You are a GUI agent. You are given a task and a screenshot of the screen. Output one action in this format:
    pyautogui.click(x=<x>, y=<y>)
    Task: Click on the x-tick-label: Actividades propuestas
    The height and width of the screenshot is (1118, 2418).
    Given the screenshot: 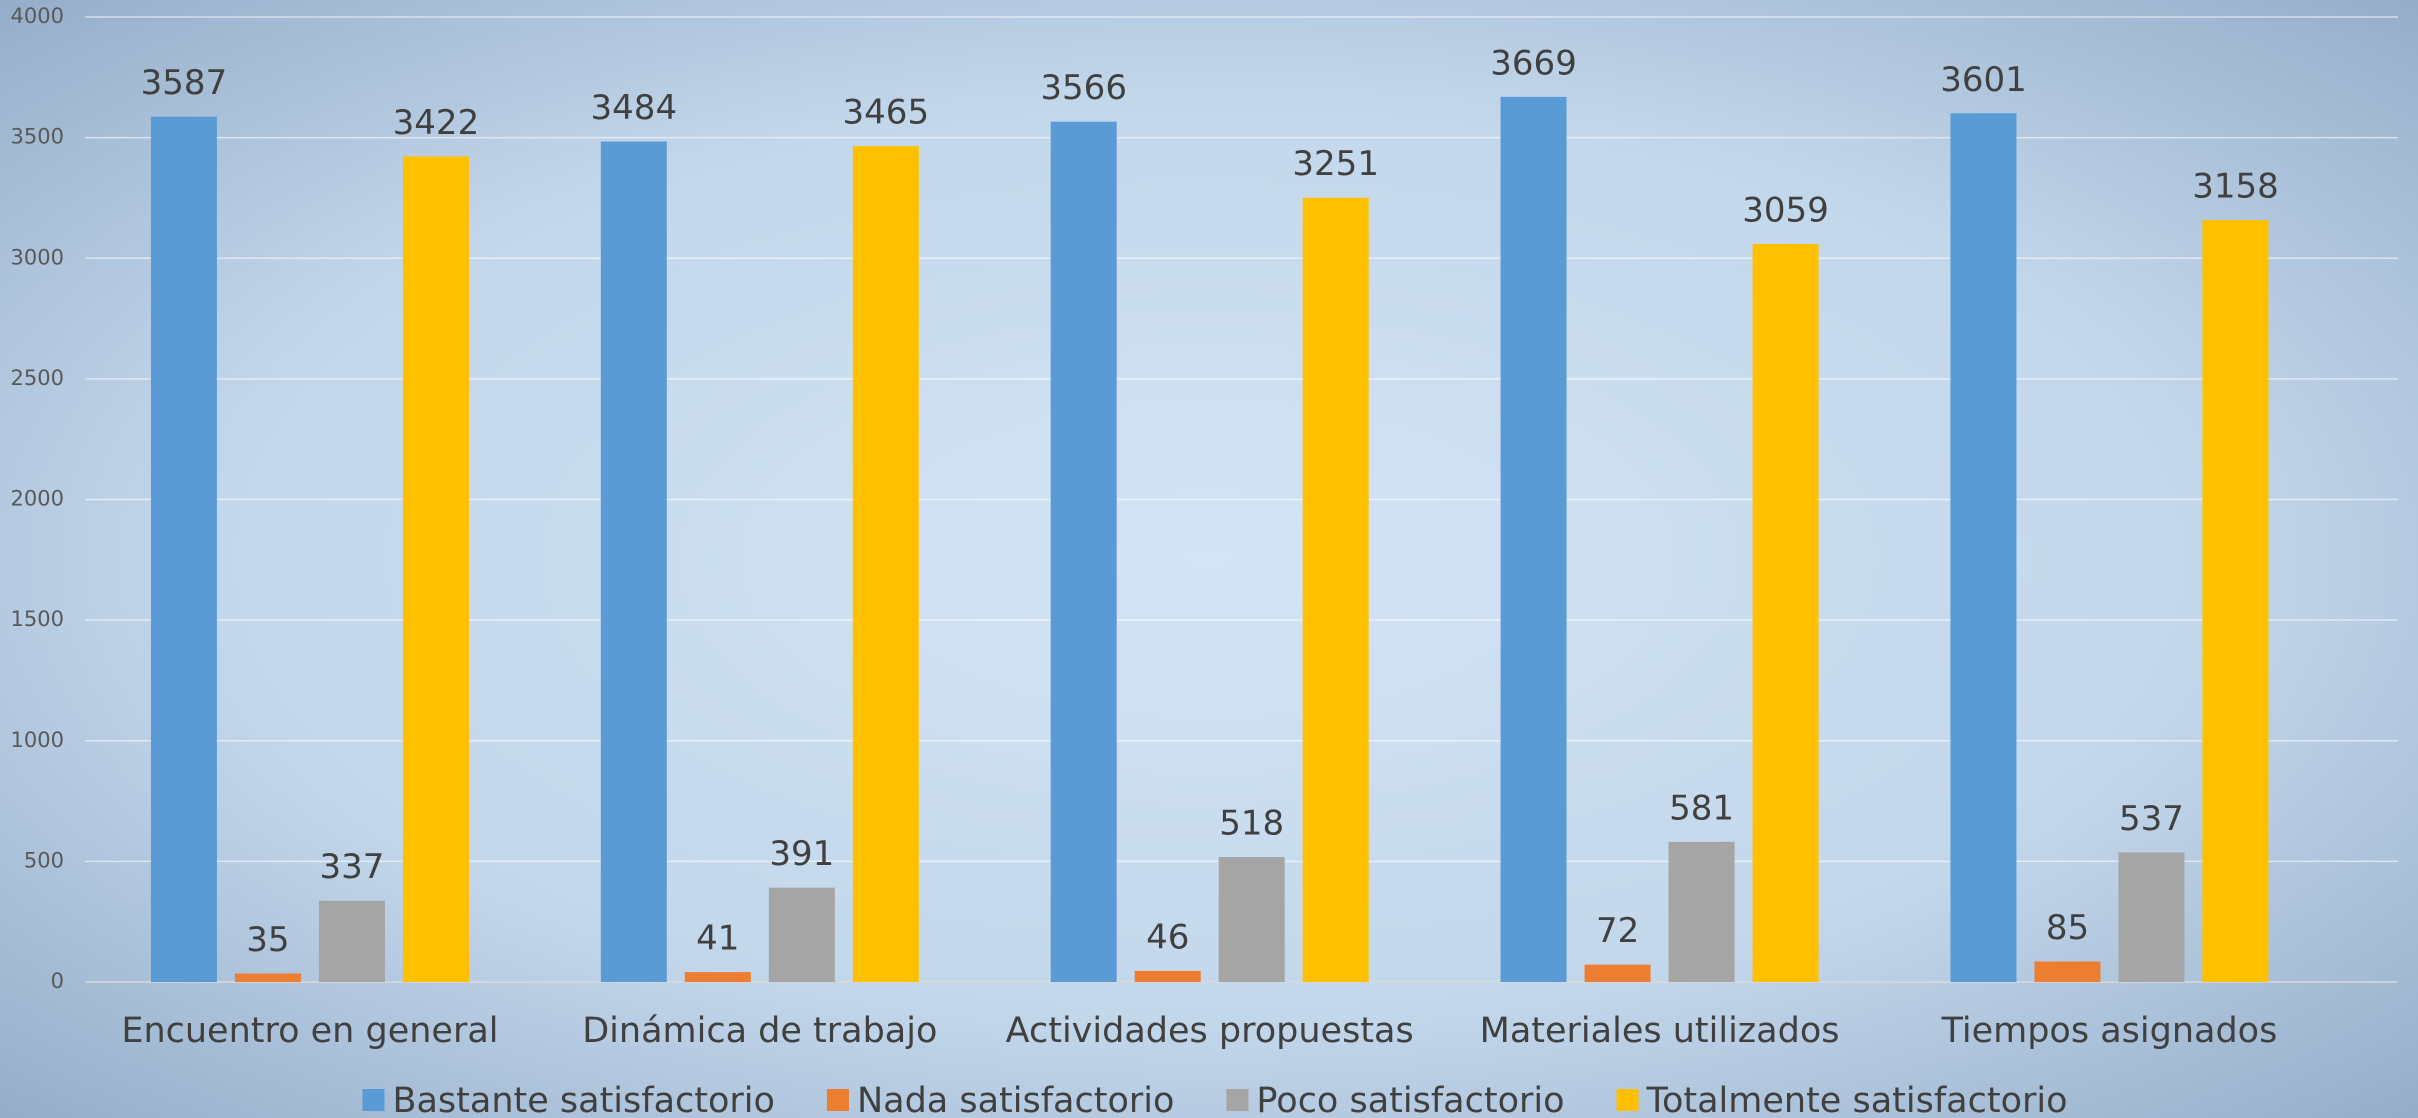 What is the action you would take?
    pyautogui.click(x=1210, y=1031)
    